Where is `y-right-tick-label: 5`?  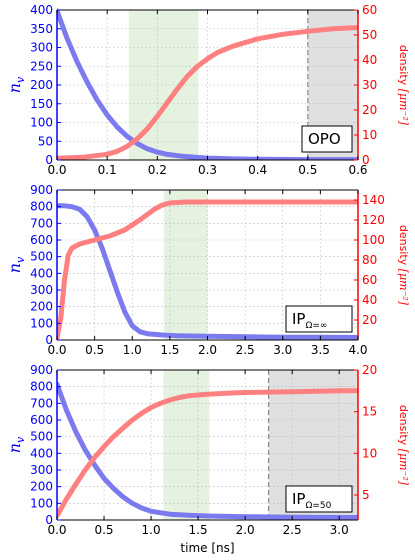 y-right-tick-label: 5 is located at coordinates (366, 495).